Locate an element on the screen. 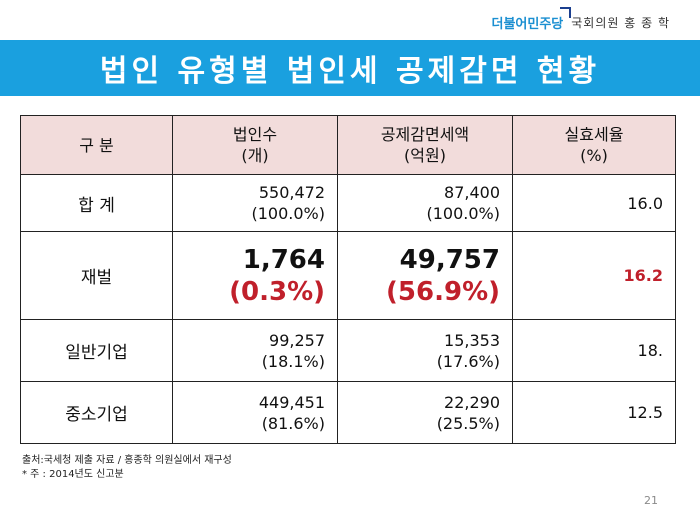  amount-value: 22,290 is located at coordinates (472, 402).